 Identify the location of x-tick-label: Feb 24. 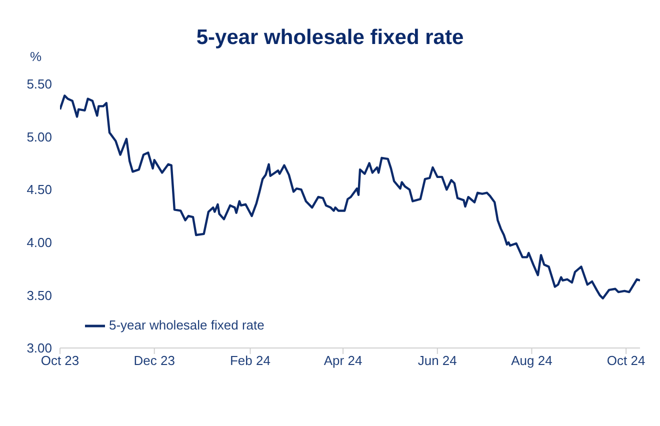
(250, 360).